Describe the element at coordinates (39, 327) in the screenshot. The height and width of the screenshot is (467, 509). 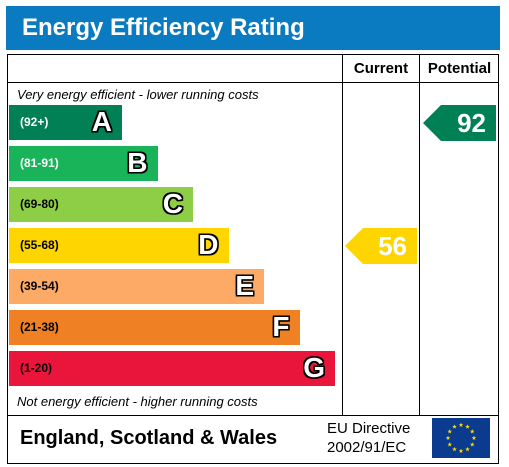
I see `band-range-f: (21-38)` at that location.